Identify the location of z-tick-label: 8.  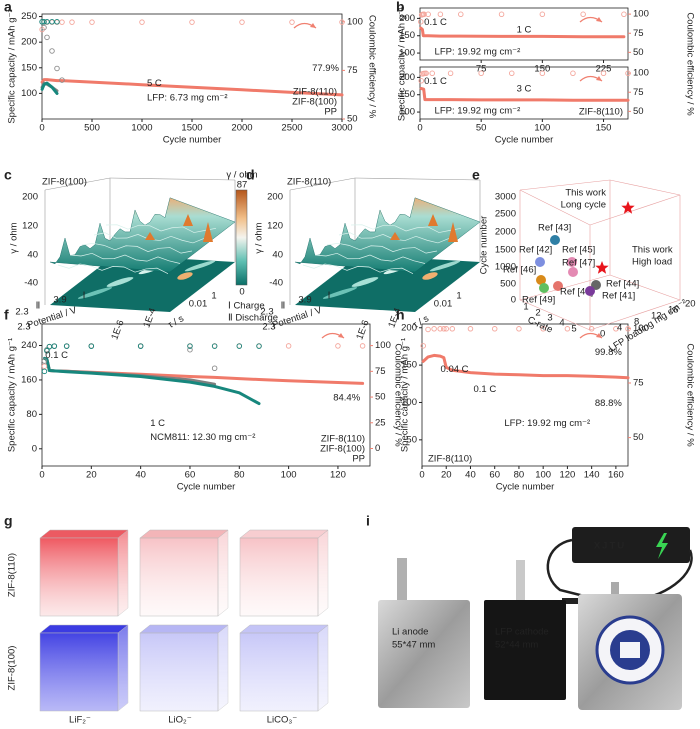
(636, 322).